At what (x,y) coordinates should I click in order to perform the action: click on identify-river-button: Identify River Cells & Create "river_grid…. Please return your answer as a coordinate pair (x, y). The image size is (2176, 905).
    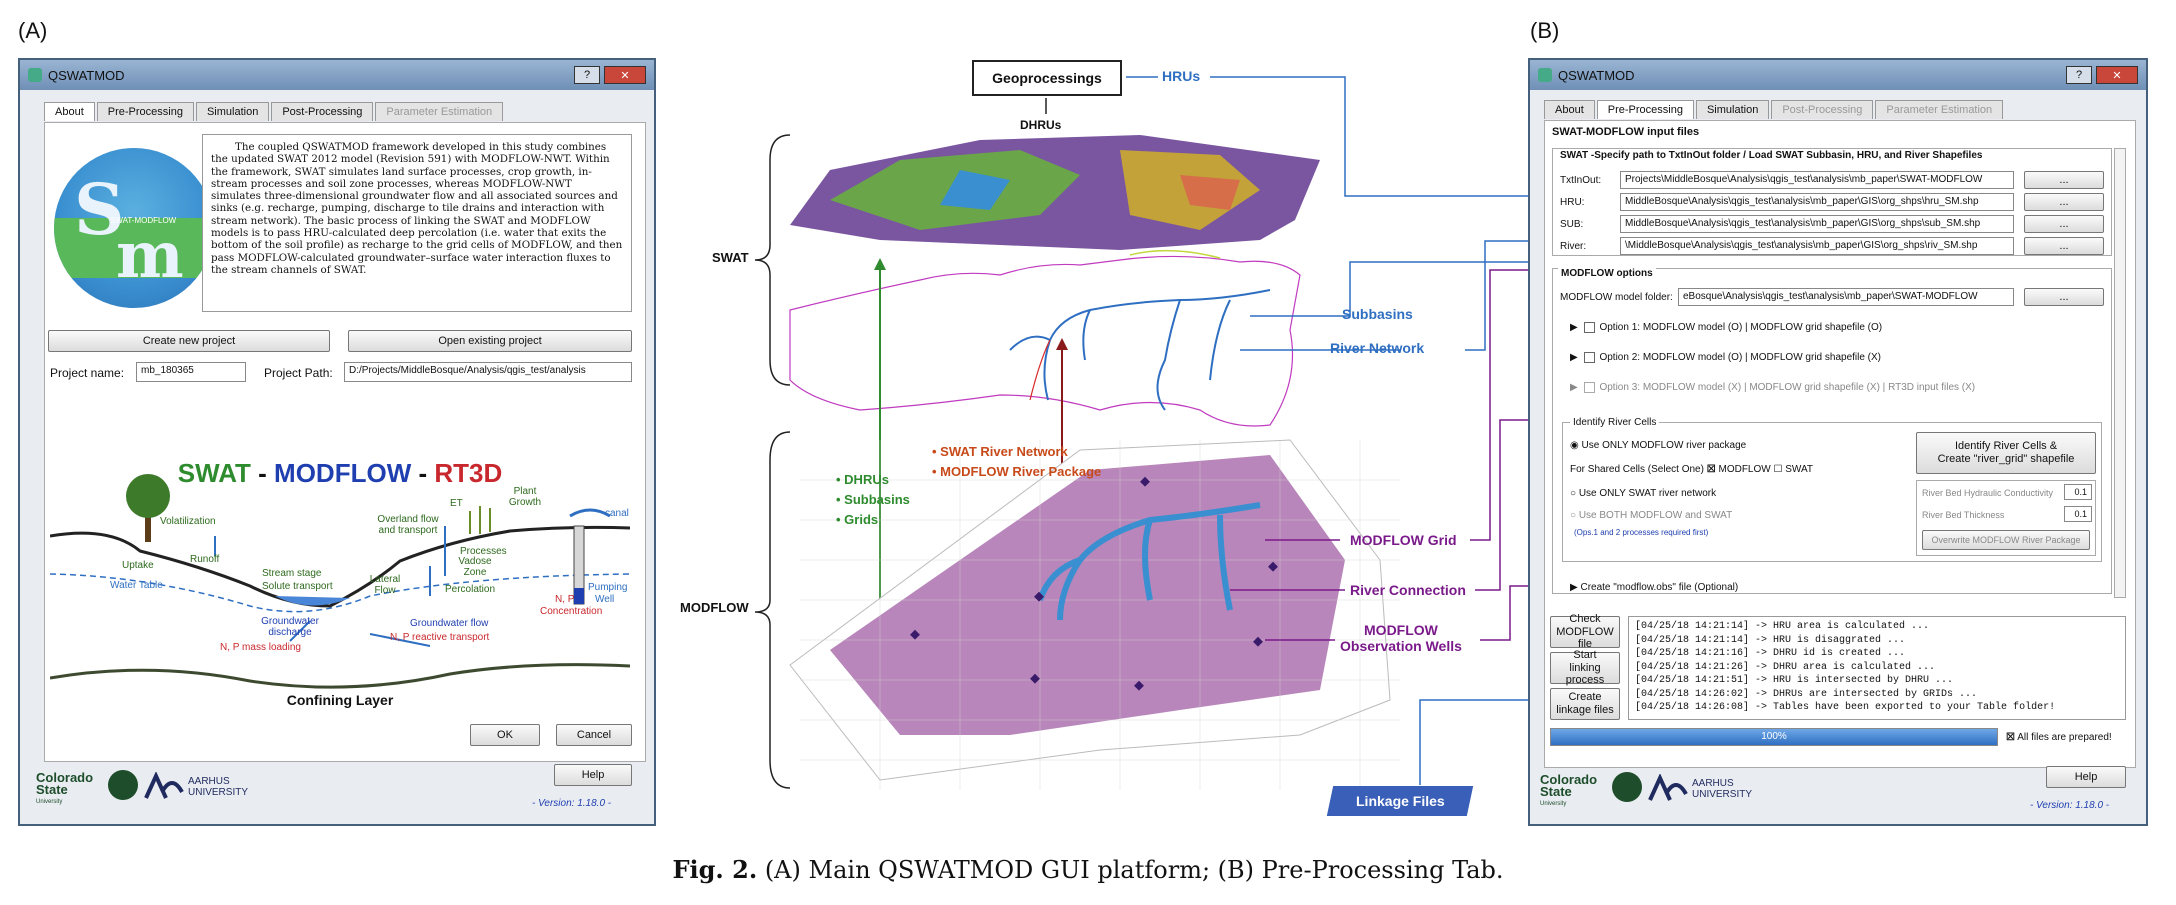
    Looking at the image, I should click on (2006, 453).